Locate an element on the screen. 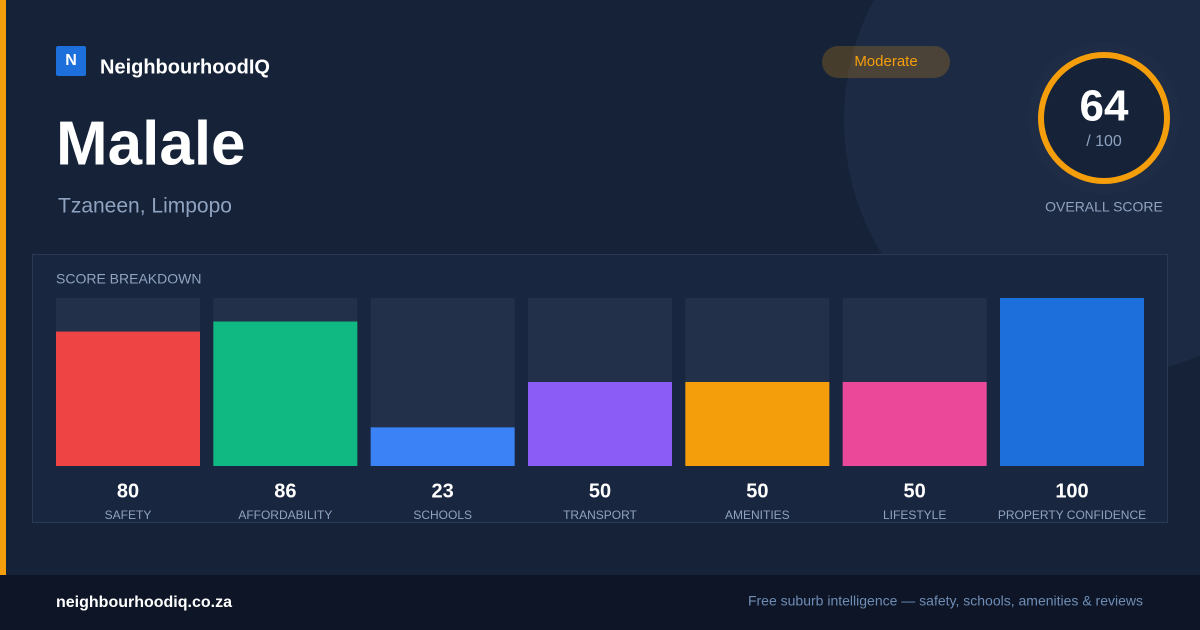 The height and width of the screenshot is (630, 1200). rating-badge is located at coordinates (886, 62).